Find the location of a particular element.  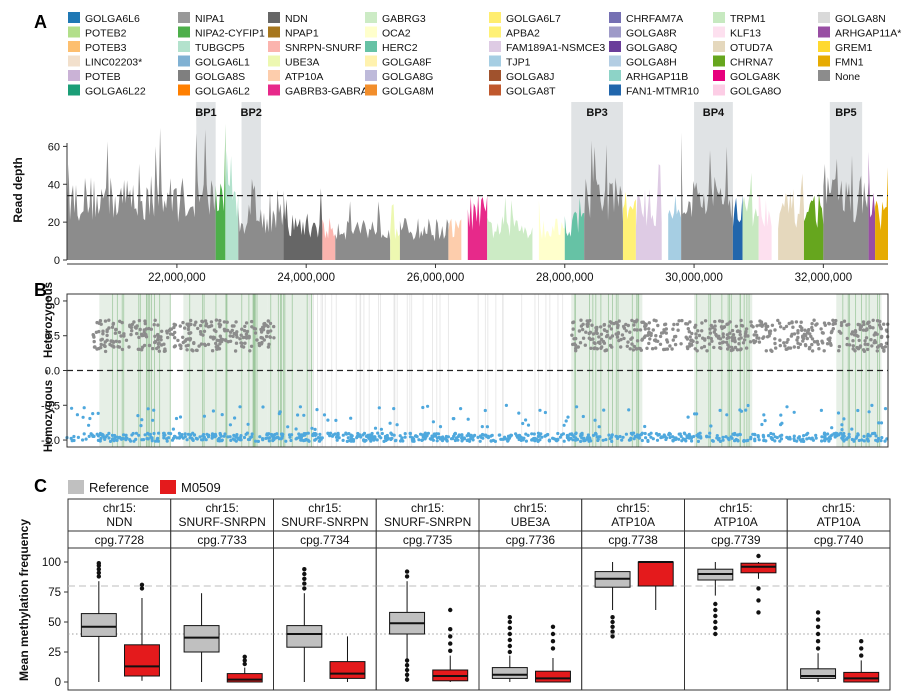

methylation-legend: Reference M0509 is located at coordinates (144, 487).